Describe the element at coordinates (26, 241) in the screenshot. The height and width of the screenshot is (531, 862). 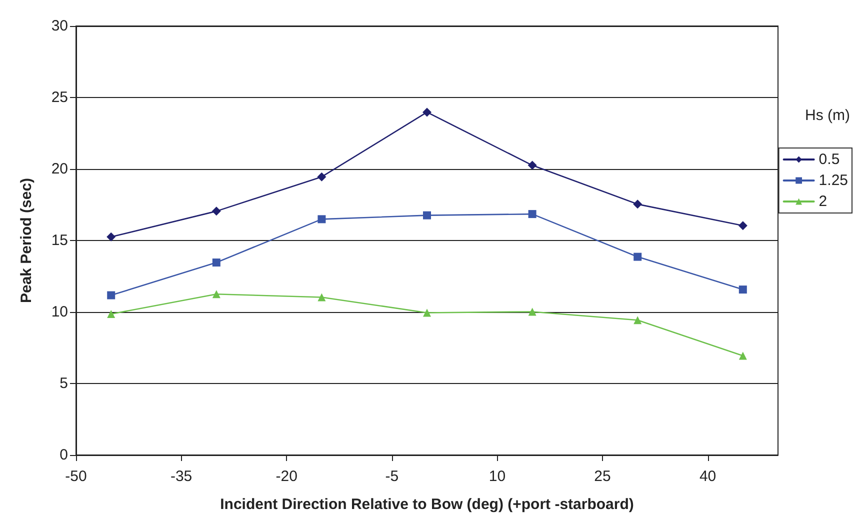
I see `y-axis-title: Peak Period (sec)` at that location.